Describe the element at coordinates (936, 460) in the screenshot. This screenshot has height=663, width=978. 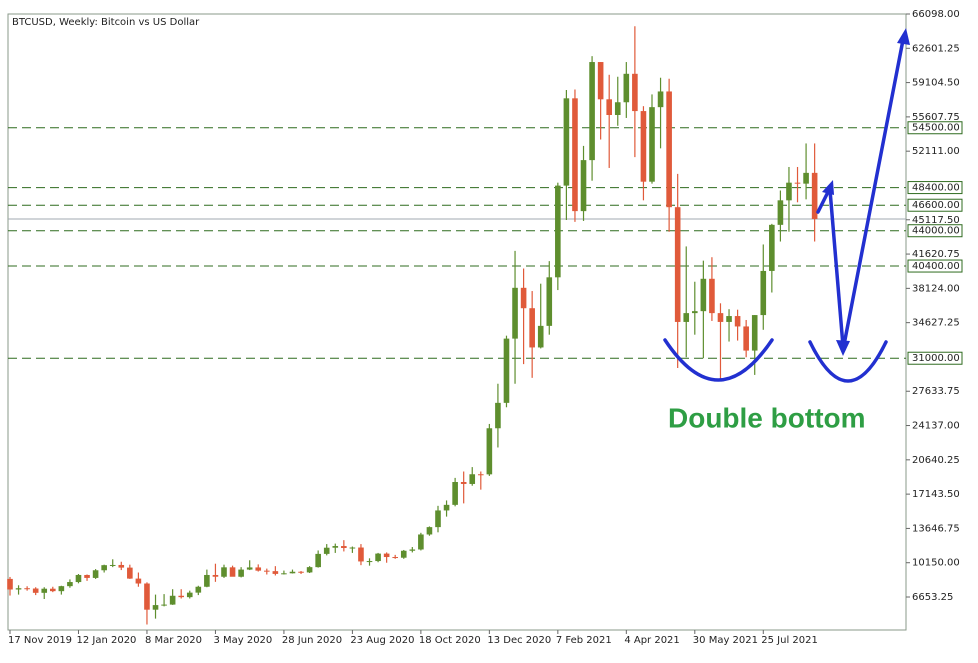
I see `y-tick-label: 20640.25` at that location.